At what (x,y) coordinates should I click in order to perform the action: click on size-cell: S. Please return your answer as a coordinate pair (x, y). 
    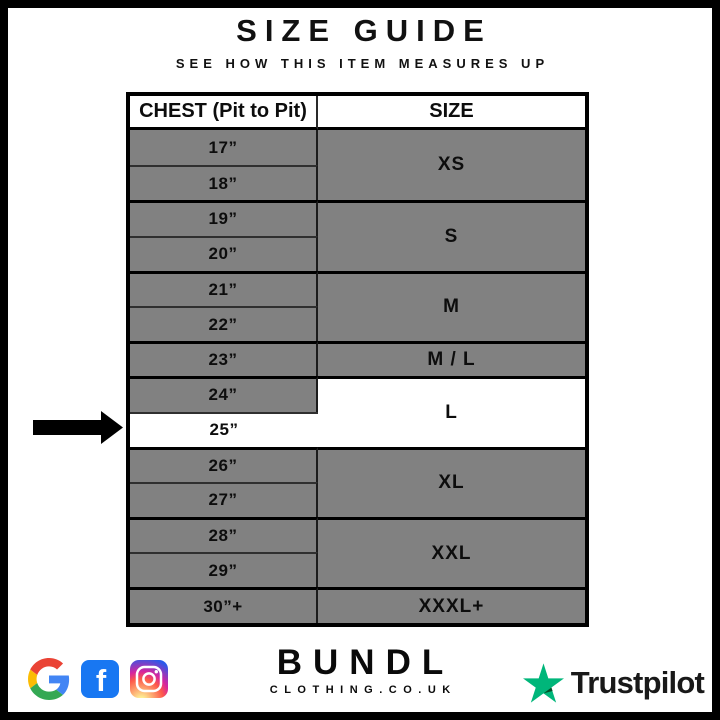
    Looking at the image, I should click on (451, 235).